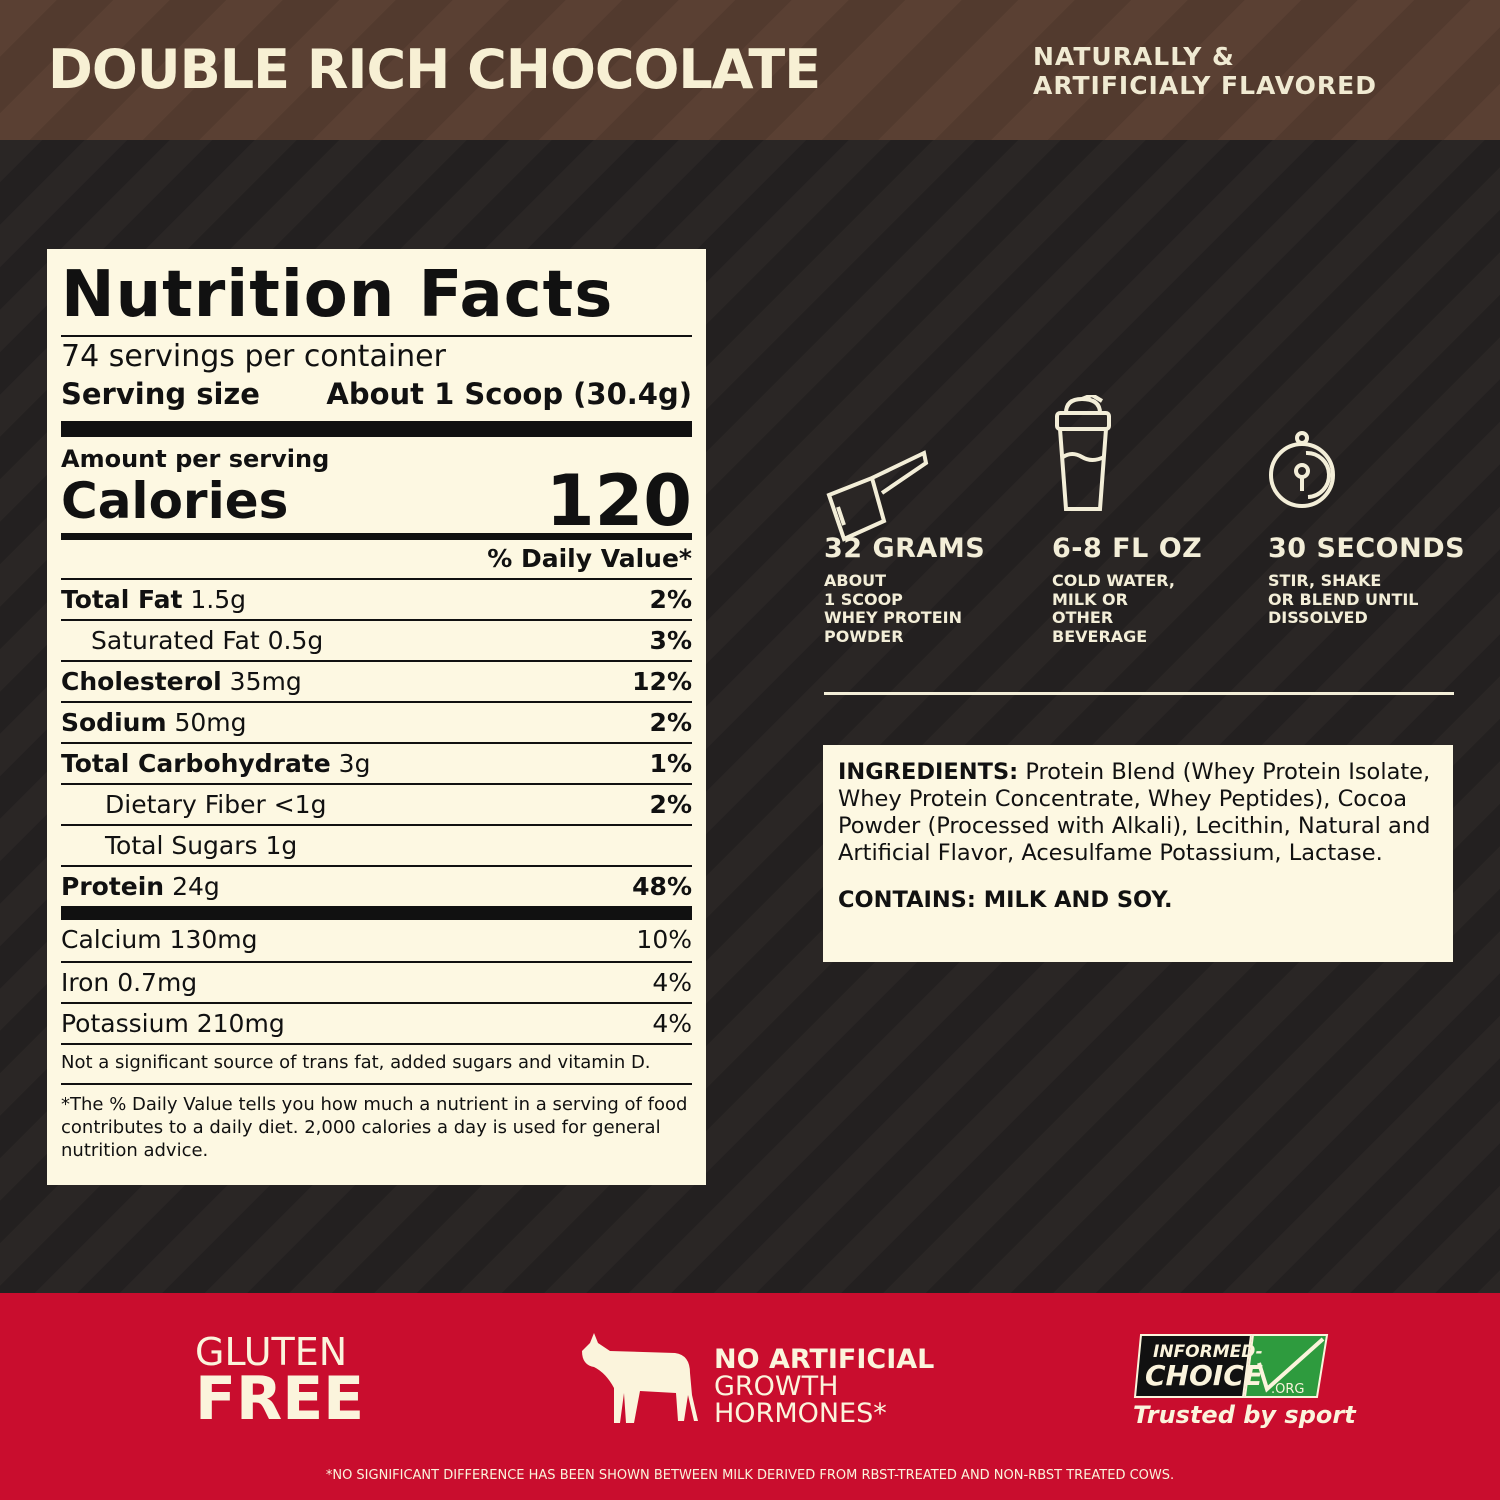  What do you see at coordinates (376, 803) in the screenshot?
I see `nutrient-row: Dietary Fiber <1g 2%` at bounding box center [376, 803].